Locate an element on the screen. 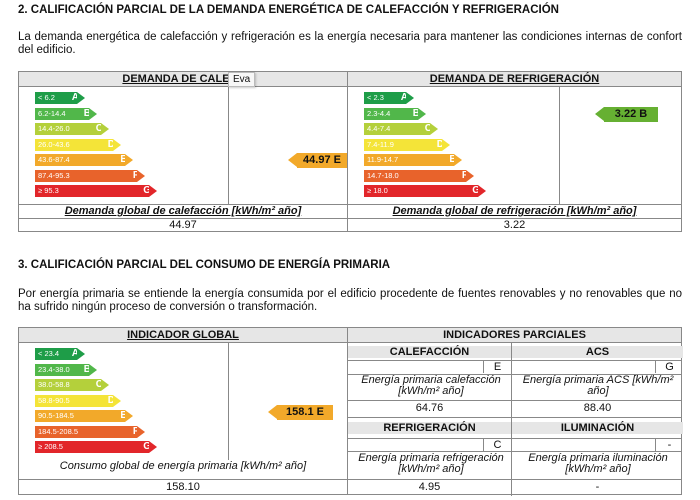 Image resolution: width=700 pixels, height=500 pixels. global-bar-e: 90.5-184.5 E is located at coordinates (84, 416).